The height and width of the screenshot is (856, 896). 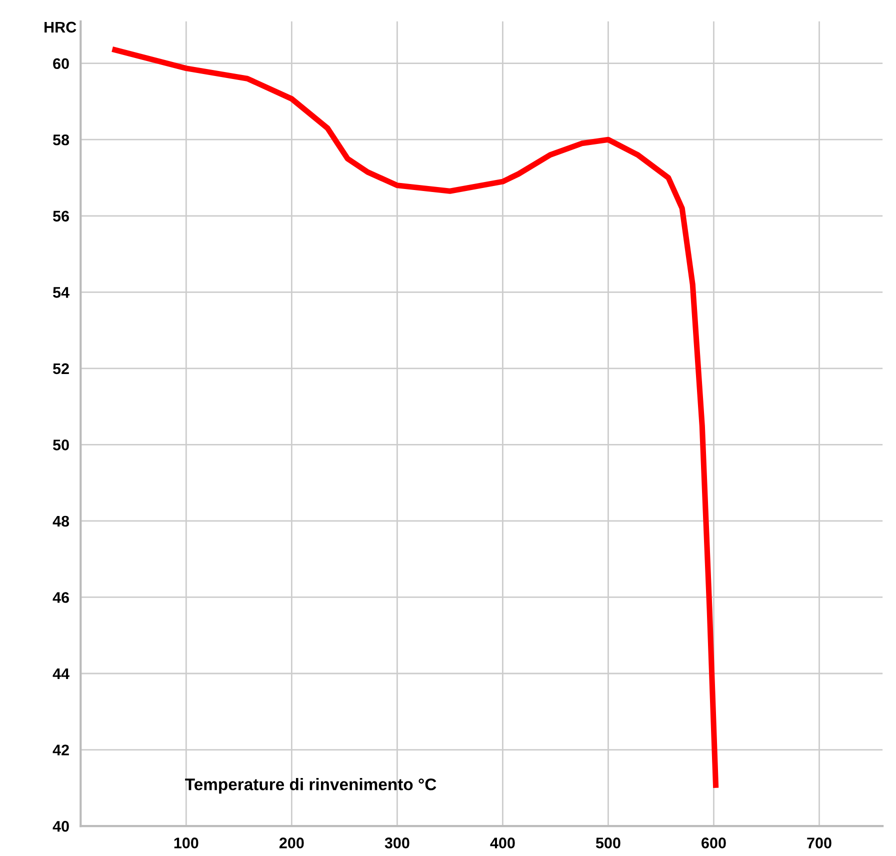 What do you see at coordinates (186, 843) in the screenshot?
I see `x-tick-label: 100` at bounding box center [186, 843].